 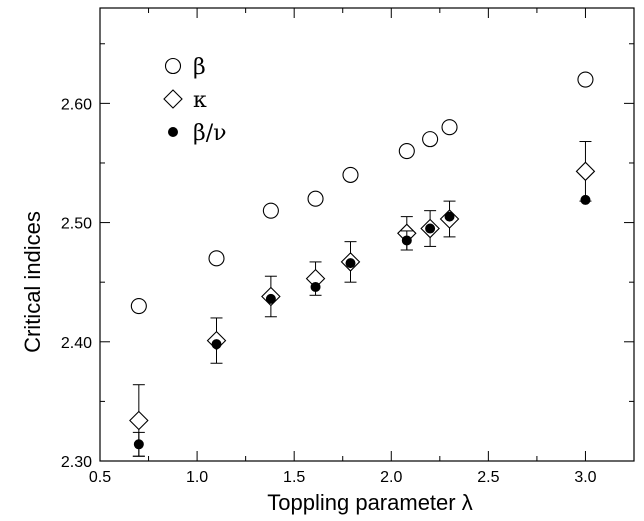 What do you see at coordinates (585, 477) in the screenshot?
I see `x-tick-label: 3.0` at bounding box center [585, 477].